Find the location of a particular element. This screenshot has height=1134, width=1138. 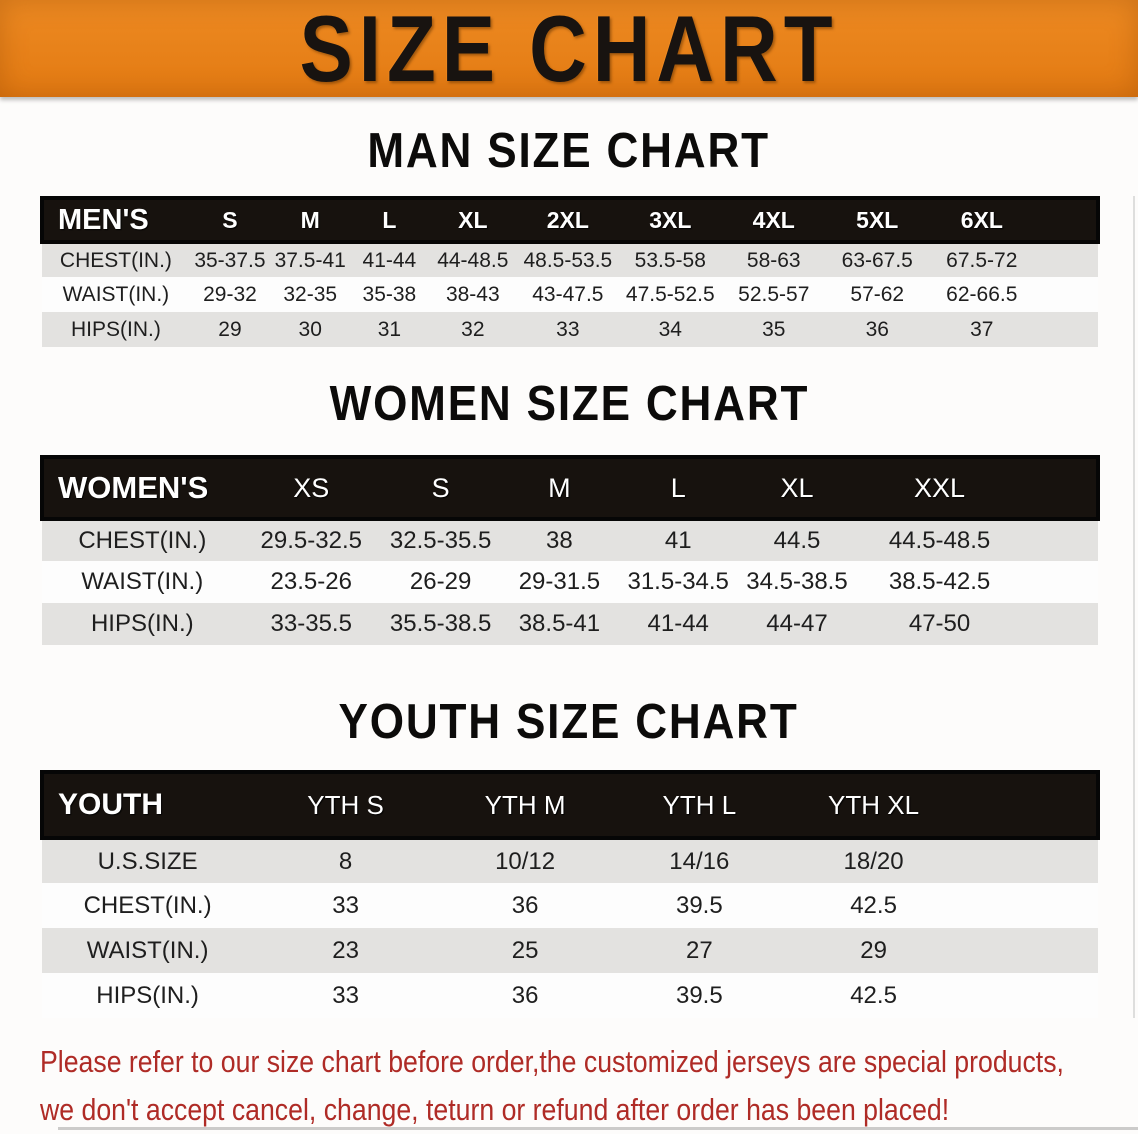

table-header: YOUTH YTH S YTH M YTH L YTH XL is located at coordinates (570, 805).